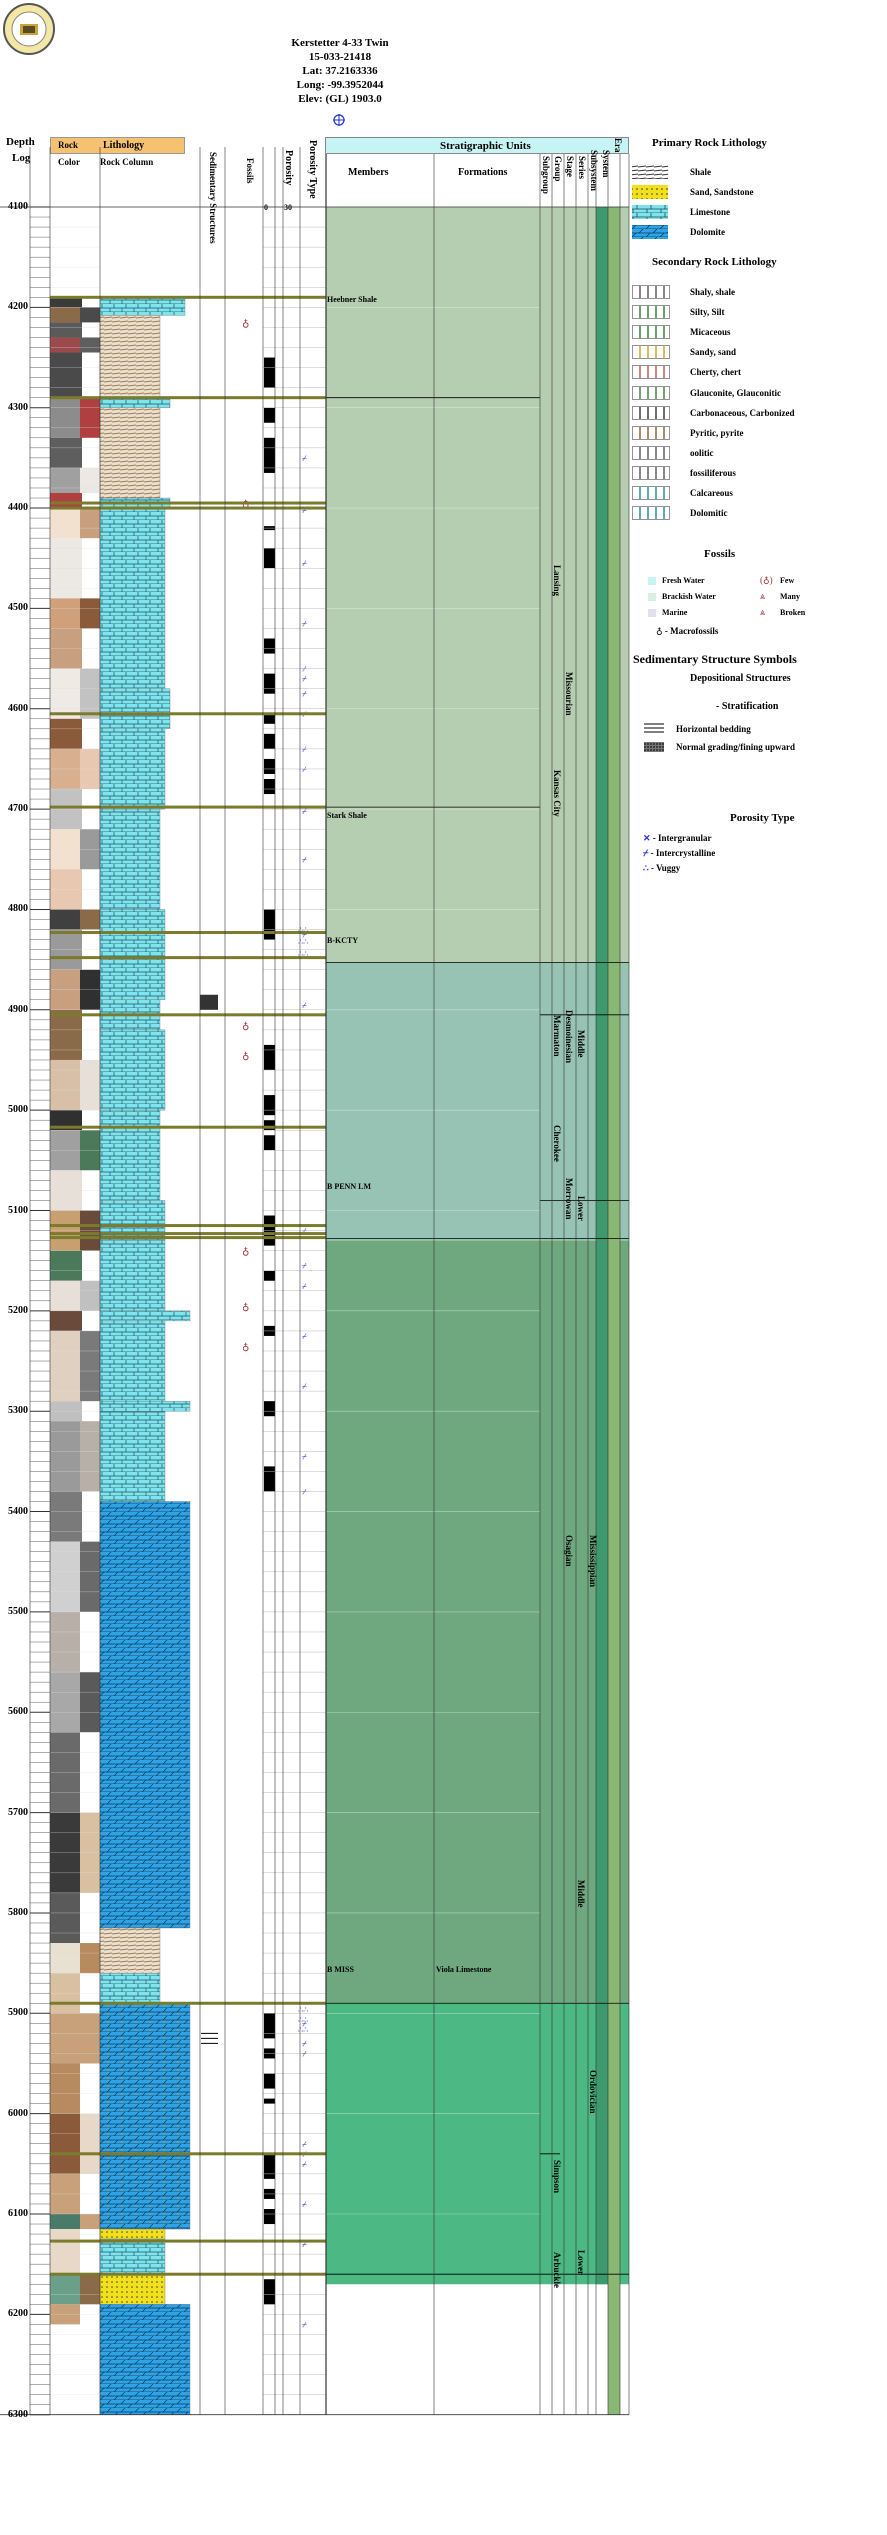 Image resolution: width=887 pixels, height=2535 pixels. Describe the element at coordinates (20, 142) in the screenshot. I see `depth-header: Depth` at that location.